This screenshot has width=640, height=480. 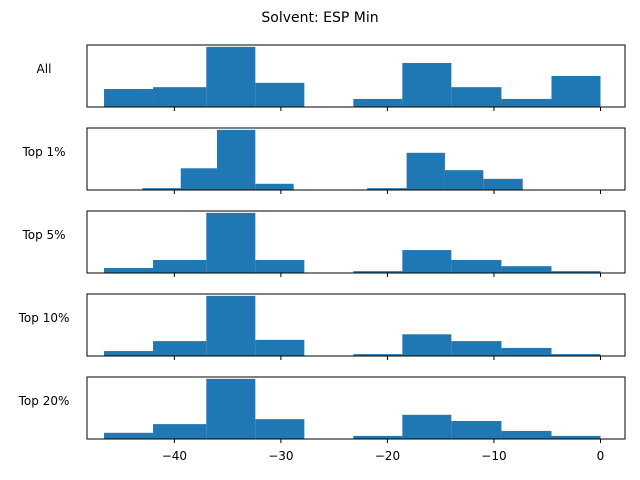 What do you see at coordinates (493, 456) in the screenshot?
I see `x-tick-label: −10` at bounding box center [493, 456].